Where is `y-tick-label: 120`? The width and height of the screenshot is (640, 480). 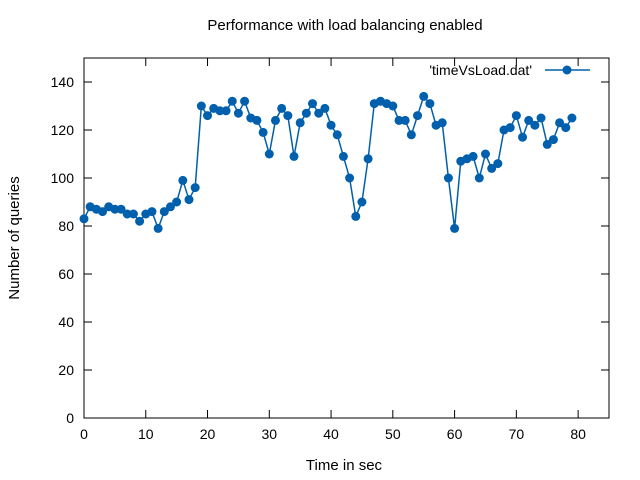
y-tick-label: 120 is located at coordinates (63, 130).